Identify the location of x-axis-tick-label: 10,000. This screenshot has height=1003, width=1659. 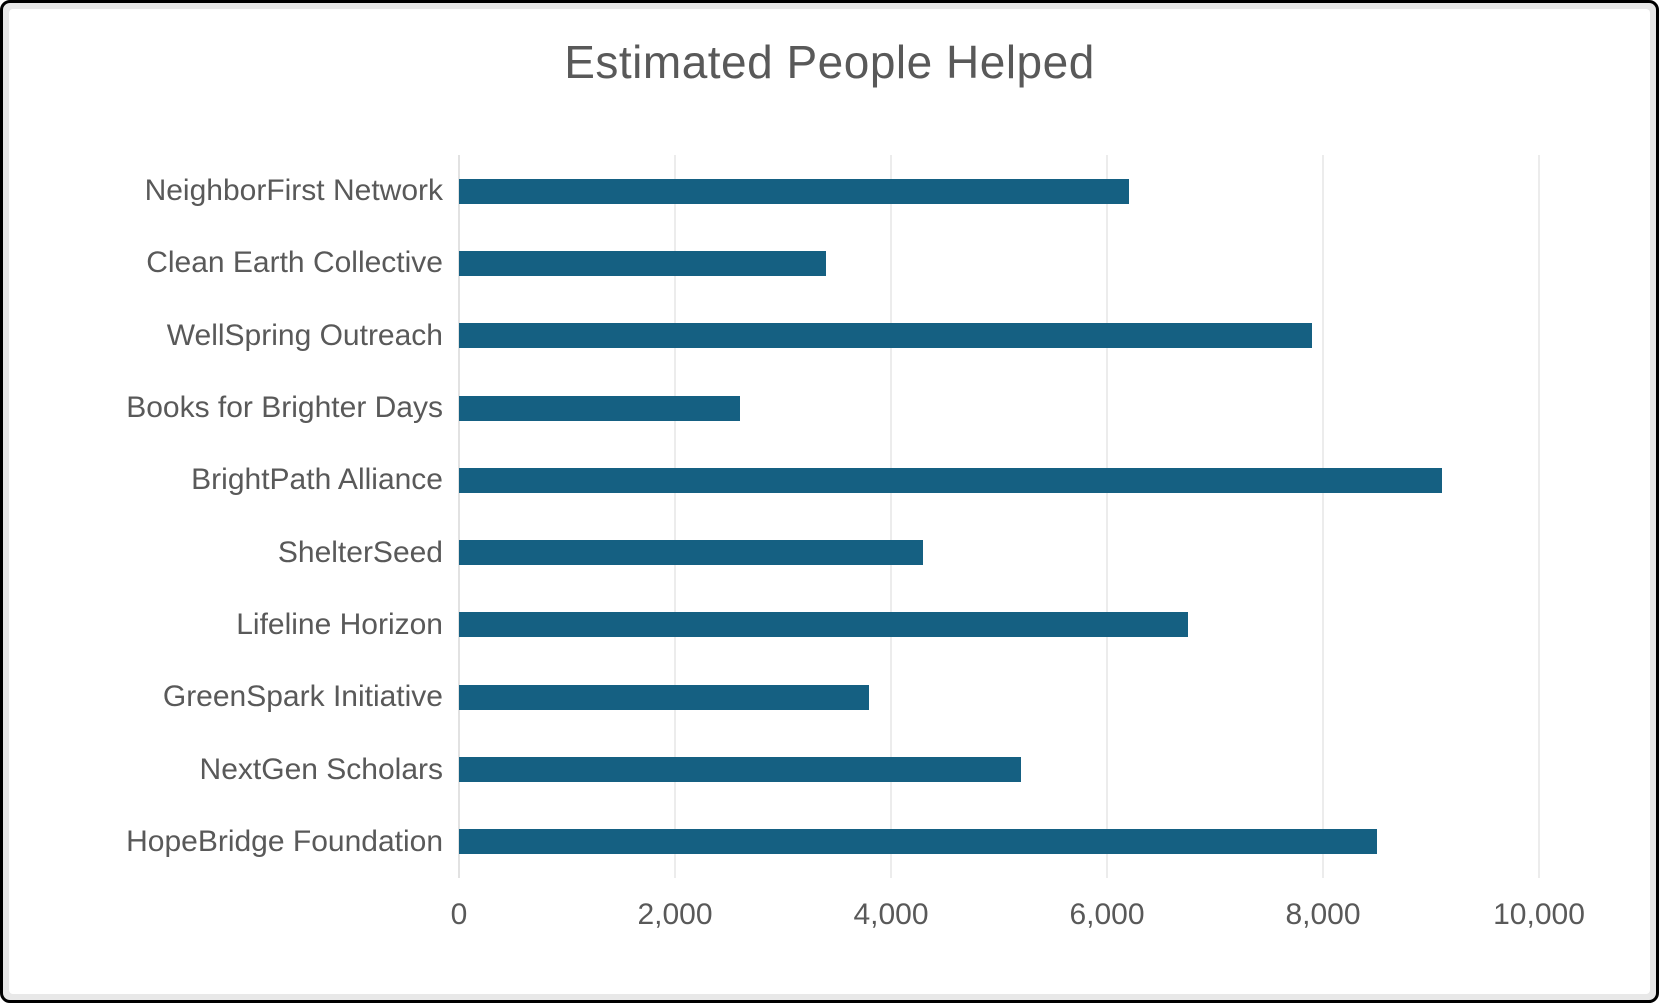
(1539, 914).